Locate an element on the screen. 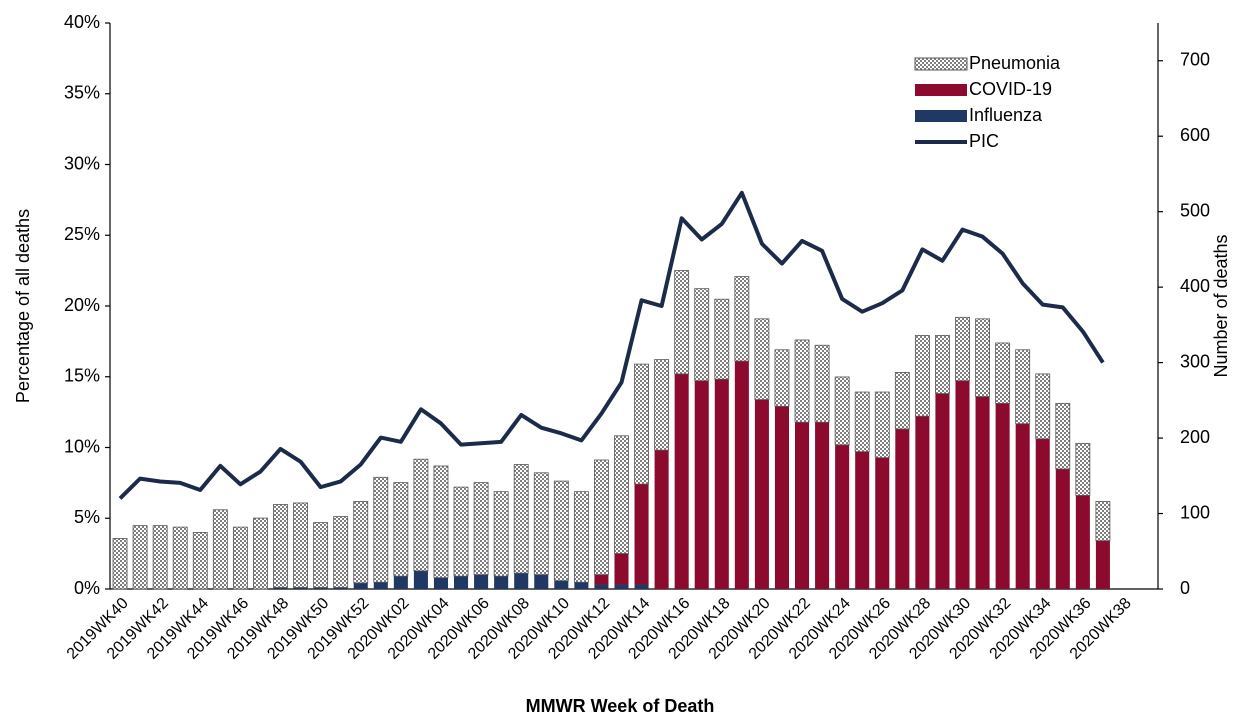 This screenshot has width=1238, height=723. y-tick-label: 25% is located at coordinates (82, 234).